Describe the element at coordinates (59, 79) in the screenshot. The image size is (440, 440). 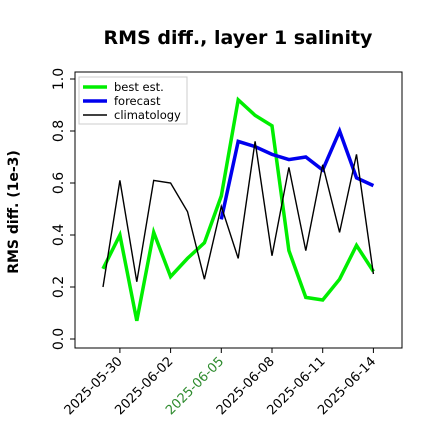
I see `y-tick-label: 1.0` at that location.